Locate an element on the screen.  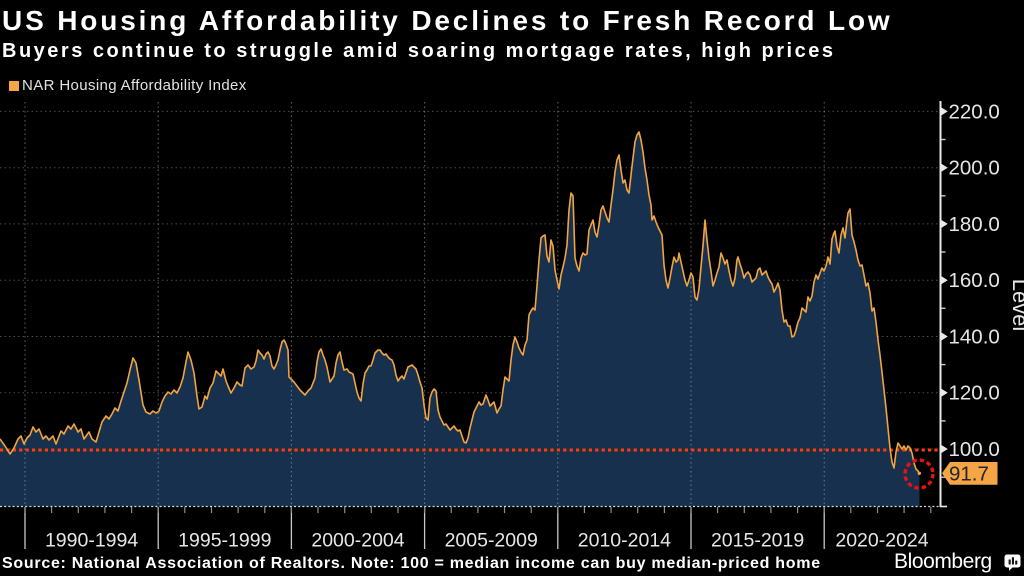
svg-text: 2000-2004 is located at coordinates (357, 541).